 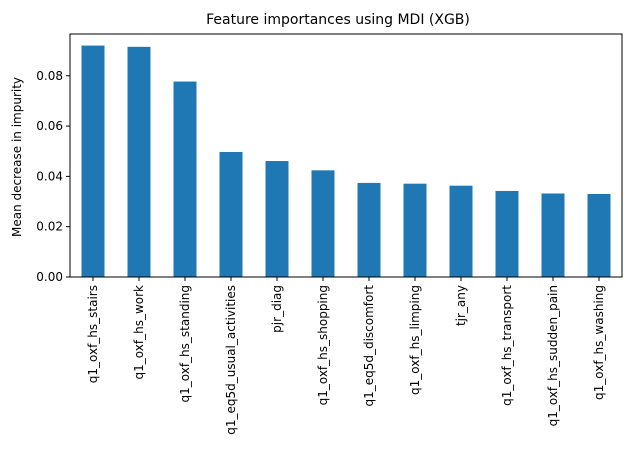 What do you see at coordinates (323, 345) in the screenshot?
I see `x-tick-label: q1_oxf_hs_shopping` at bounding box center [323, 345].